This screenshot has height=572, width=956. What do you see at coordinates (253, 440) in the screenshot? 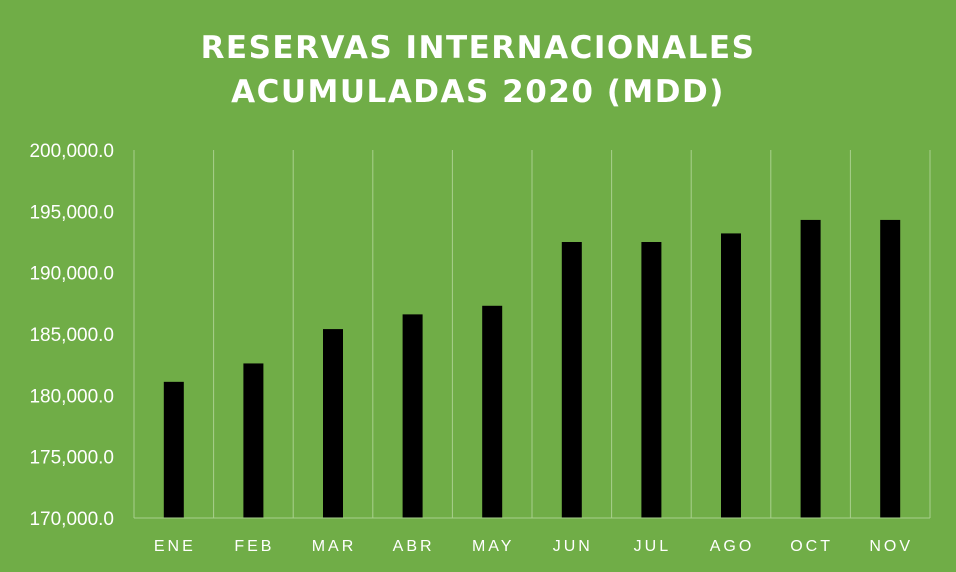
I see `bar-feb` at bounding box center [253, 440].